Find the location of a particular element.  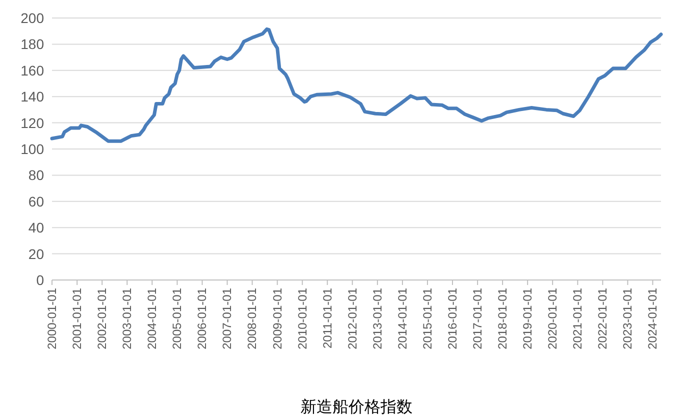

y-tick-label: 160 is located at coordinates (32, 70).